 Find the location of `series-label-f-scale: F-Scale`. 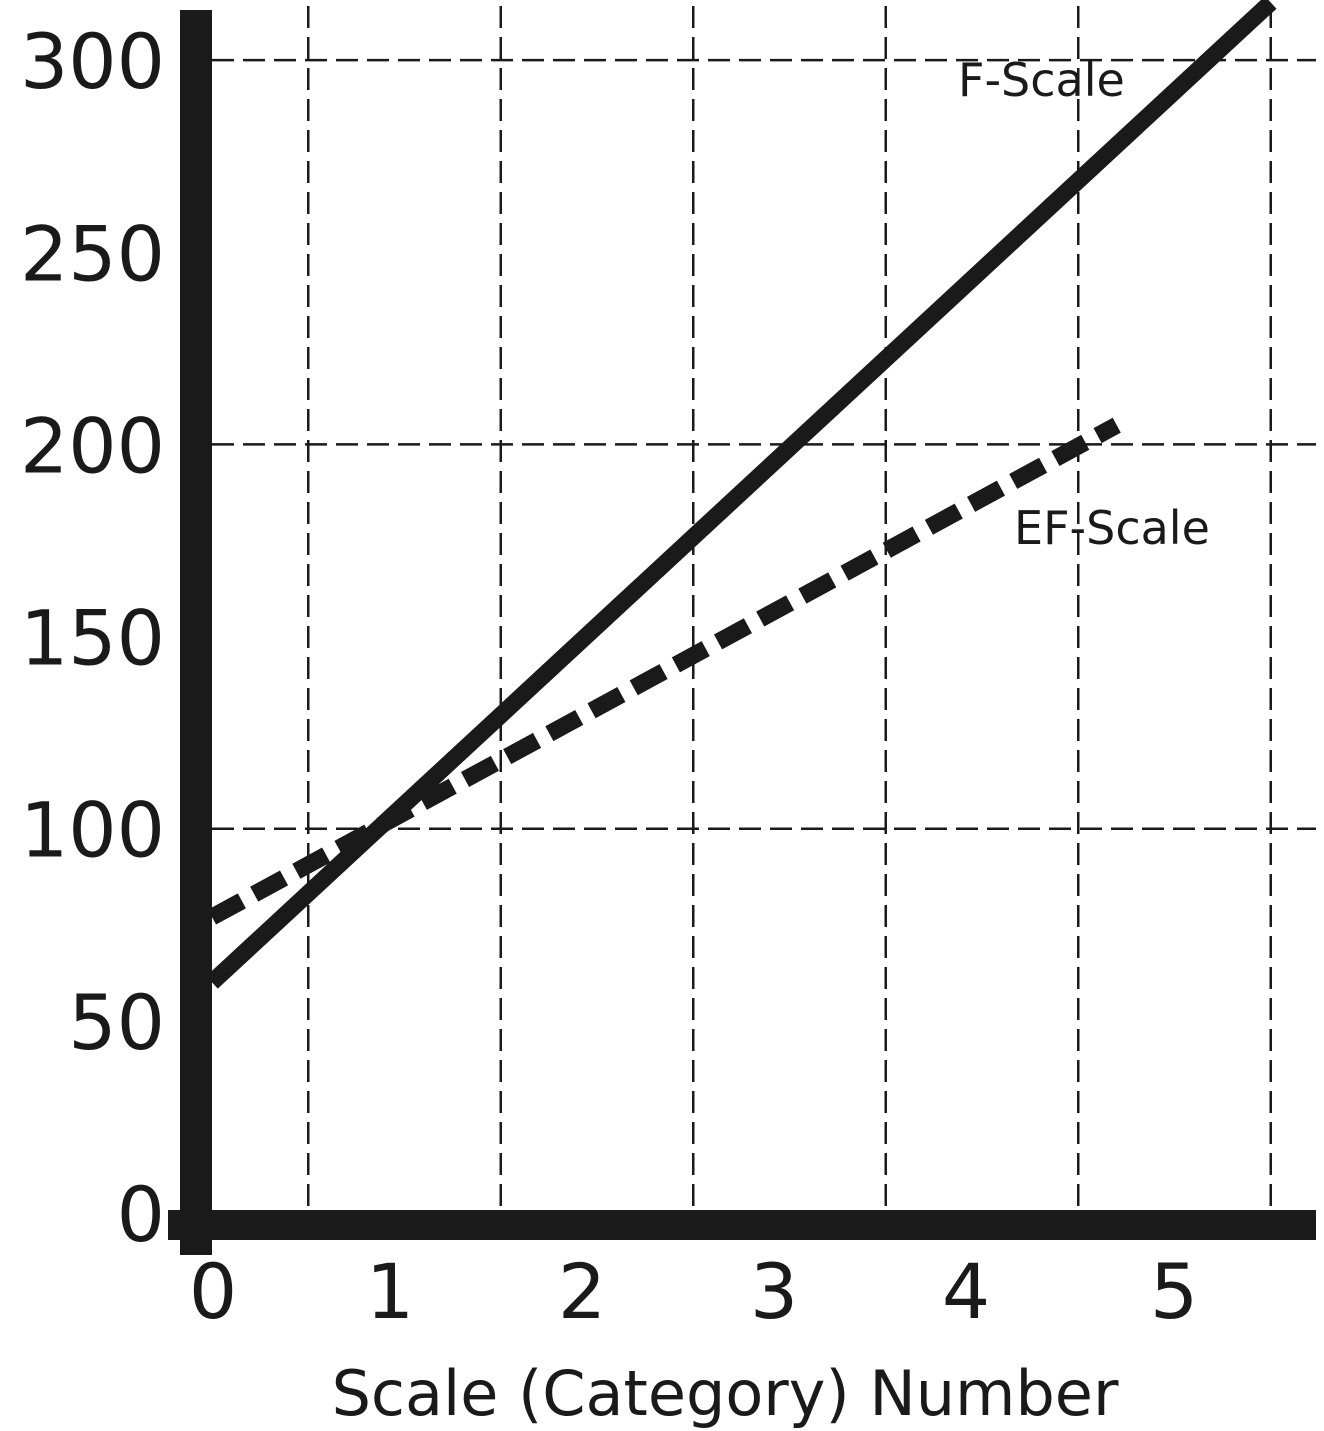

series-label-f-scale: F-Scale is located at coordinates (1041, 80).